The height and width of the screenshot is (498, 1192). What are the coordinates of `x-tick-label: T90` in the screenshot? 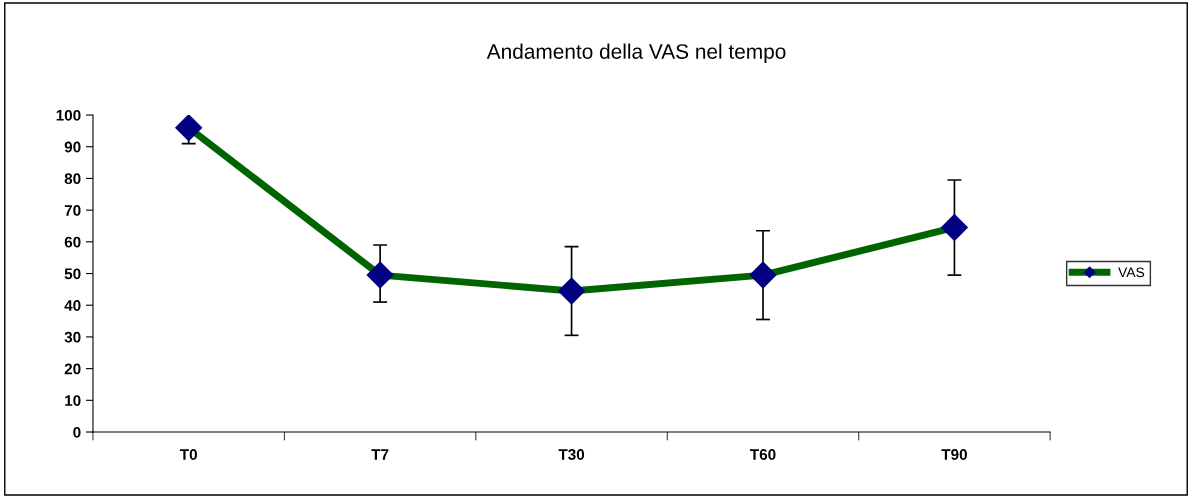 It's located at (954, 454).